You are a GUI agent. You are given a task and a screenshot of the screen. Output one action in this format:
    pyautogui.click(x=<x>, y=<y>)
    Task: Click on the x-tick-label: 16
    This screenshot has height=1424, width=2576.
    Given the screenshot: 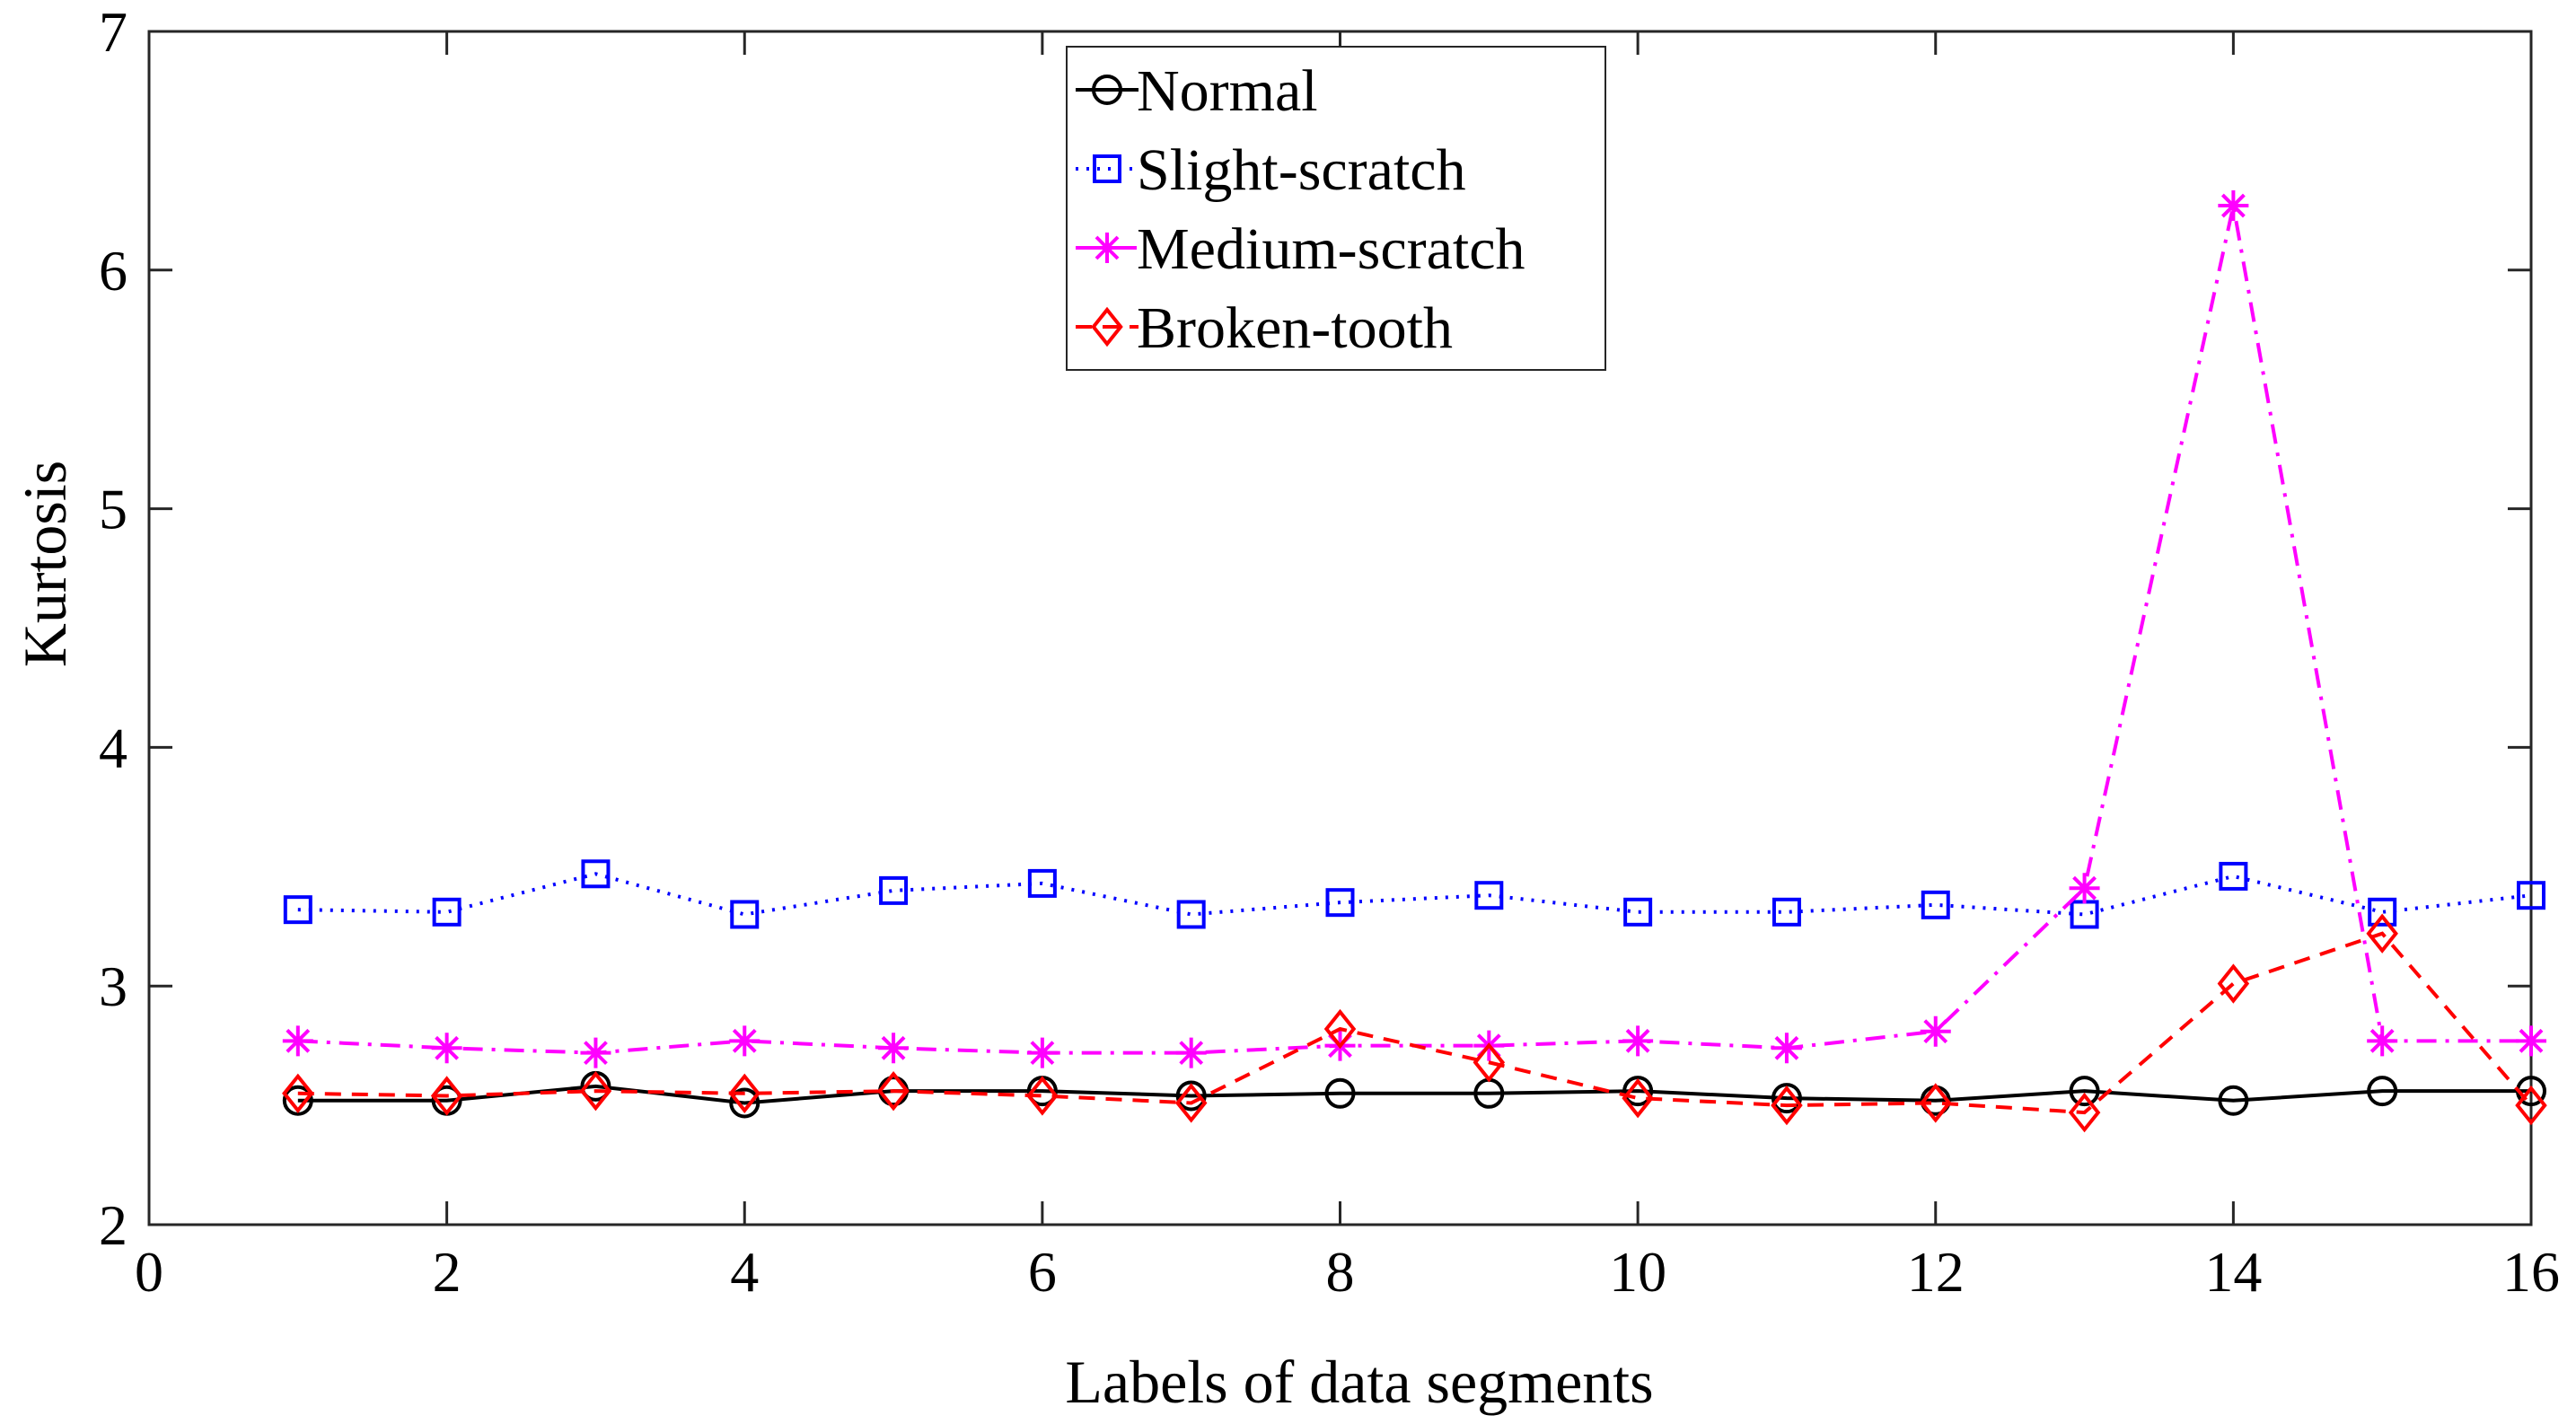 What is the action you would take?
    pyautogui.click(x=2531, y=1272)
    